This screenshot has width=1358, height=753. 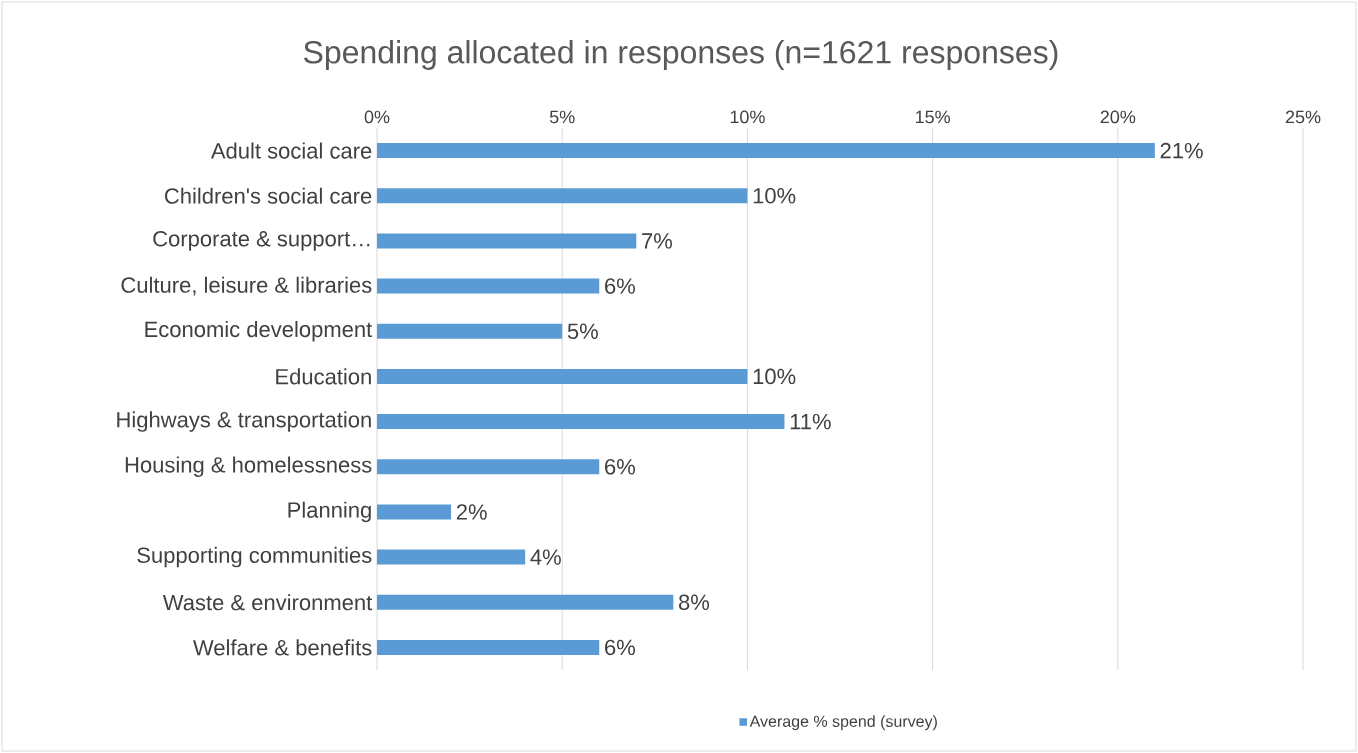 I want to click on y-tick-label: Children's social care, so click(x=268, y=195).